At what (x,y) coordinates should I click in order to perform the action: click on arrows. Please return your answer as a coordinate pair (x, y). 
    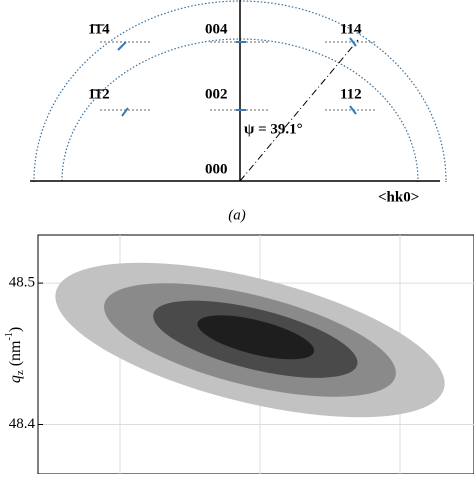
    Looking at the image, I should click on (237, 76).